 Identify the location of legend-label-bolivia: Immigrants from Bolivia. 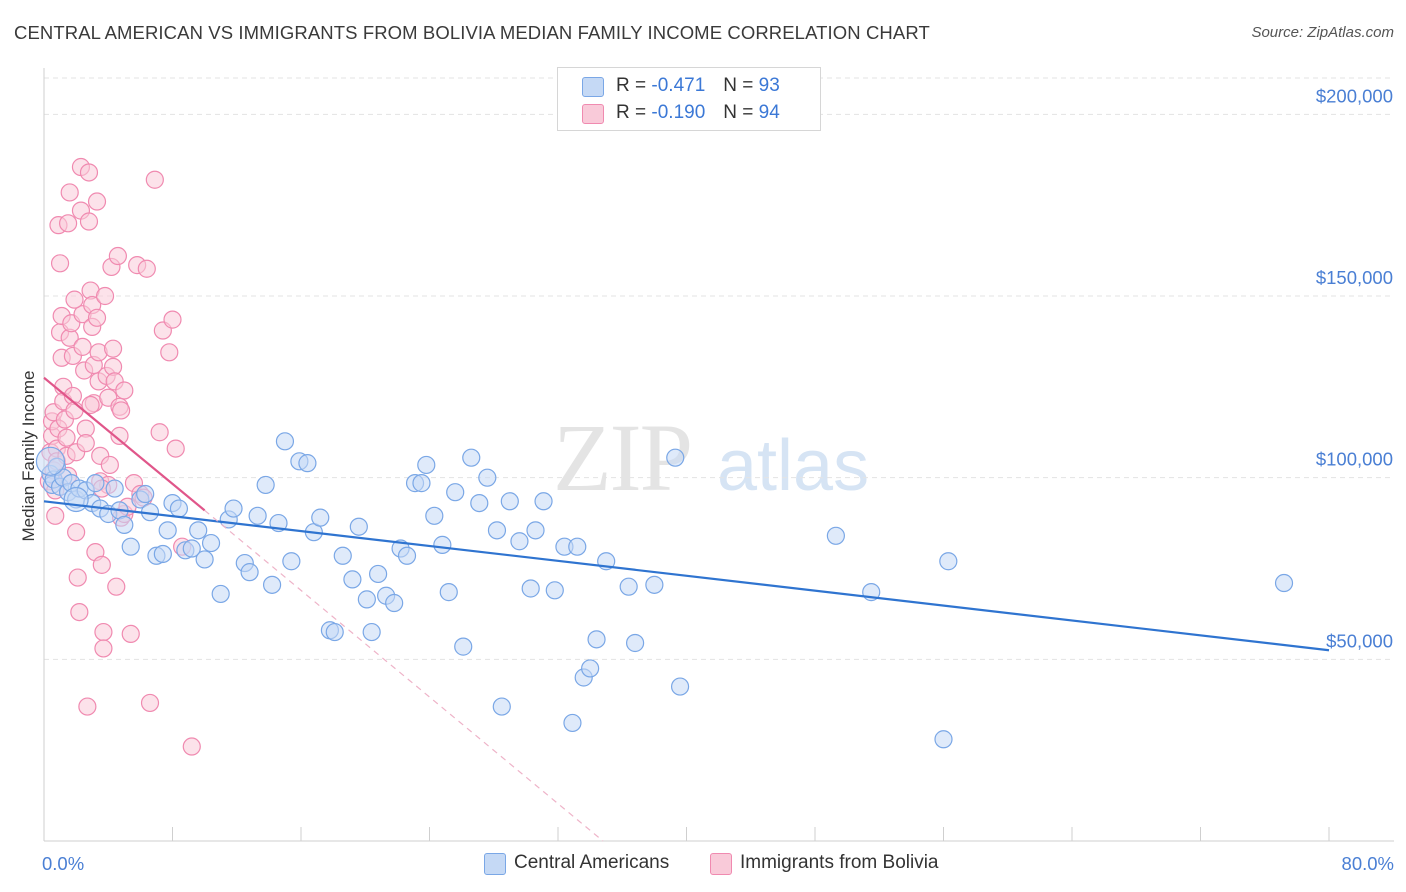
(839, 862).